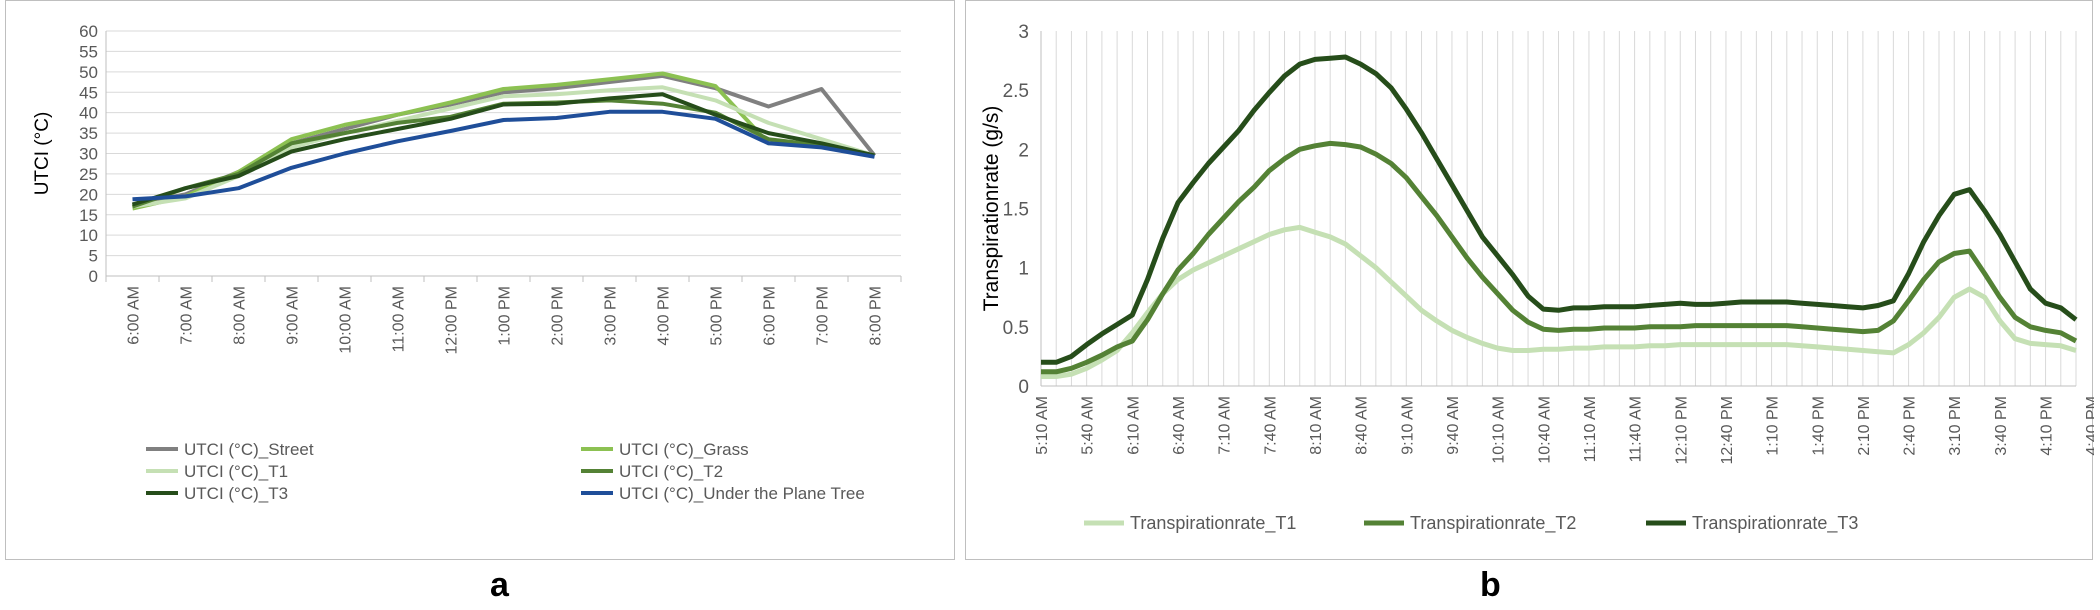 The width and height of the screenshot is (2100, 610). I want to click on x-tick-label-b: 6:40 AM, so click(1179, 425).